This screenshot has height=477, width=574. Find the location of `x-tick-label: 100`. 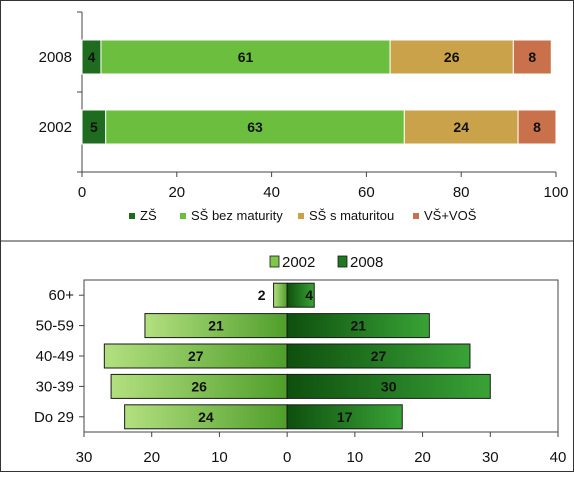

x-tick-label: 100 is located at coordinates (555, 192).